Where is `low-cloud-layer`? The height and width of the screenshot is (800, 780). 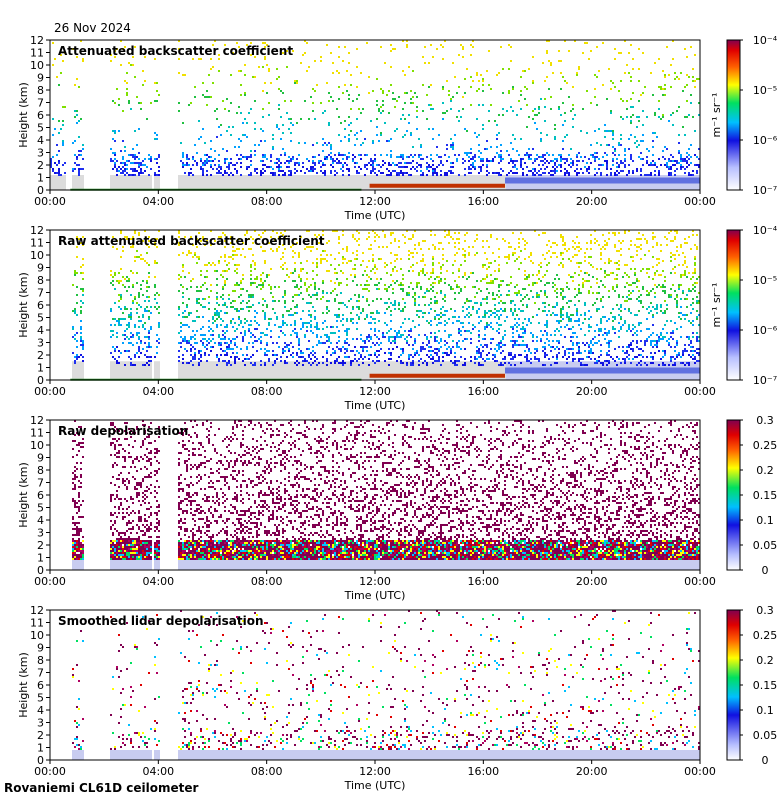
low-cloud-layer is located at coordinates (437, 185).